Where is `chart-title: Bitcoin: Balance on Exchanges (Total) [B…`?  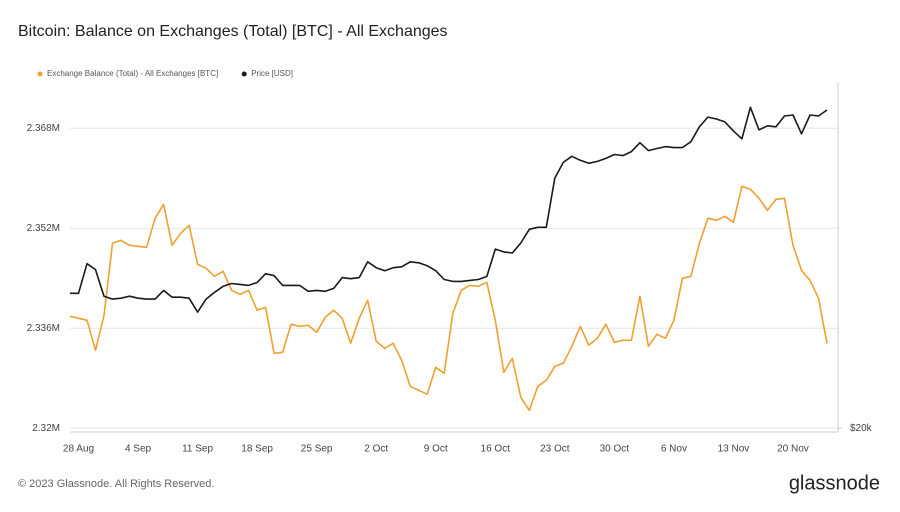
chart-title: Bitcoin: Balance on Exchanges (Total) [B… is located at coordinates (233, 31).